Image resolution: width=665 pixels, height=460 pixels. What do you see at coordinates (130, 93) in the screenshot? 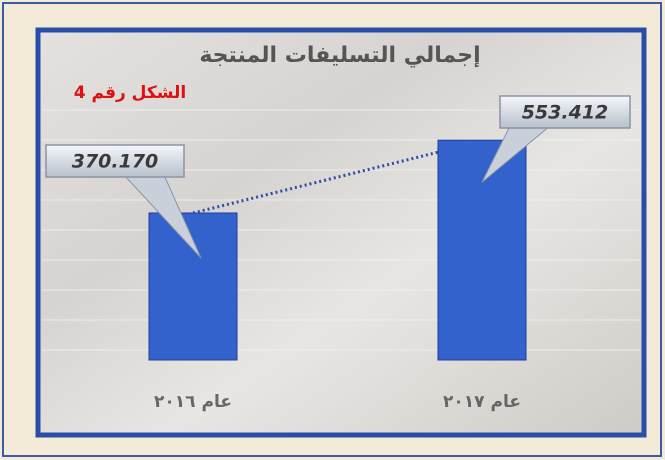
I see `figure-label: الشكل رقم 4` at bounding box center [130, 93].